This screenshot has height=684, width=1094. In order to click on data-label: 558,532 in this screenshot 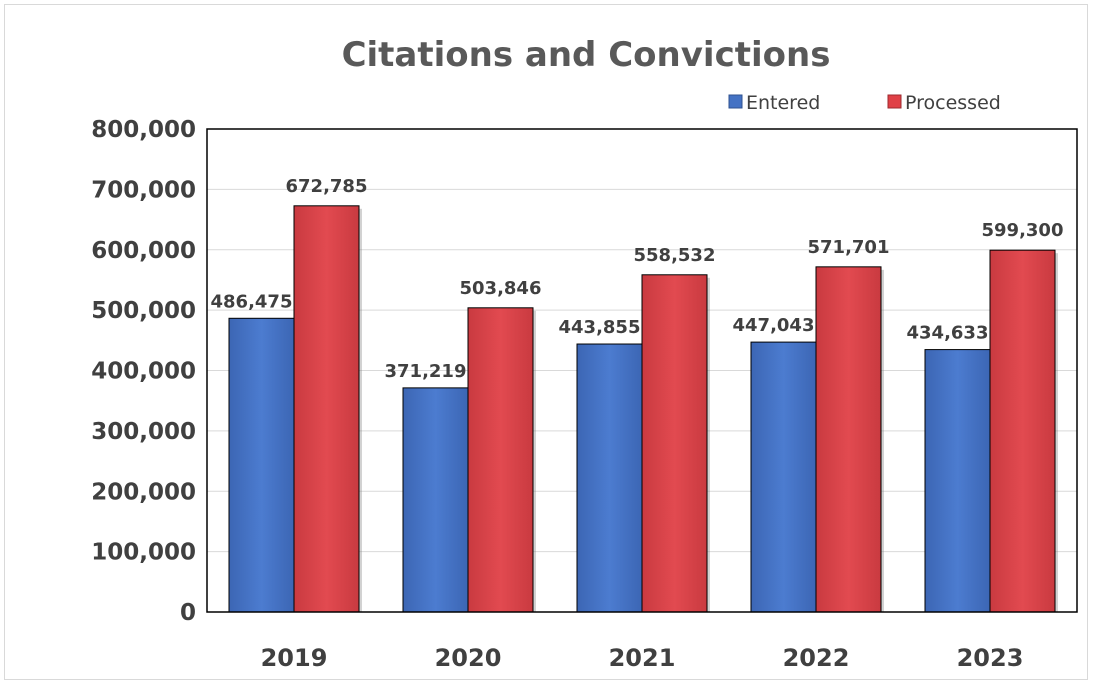, I will do `click(675, 255)`.